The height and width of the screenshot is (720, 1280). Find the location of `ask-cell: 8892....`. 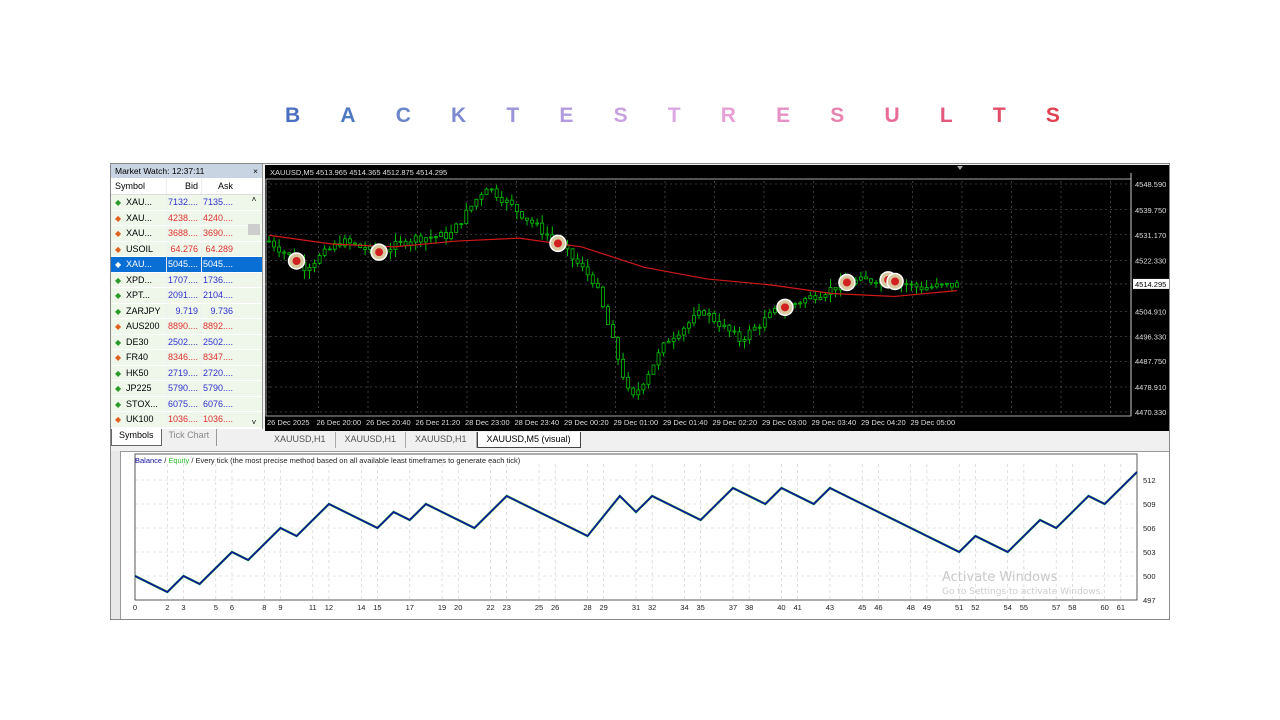

ask-cell: 8892.... is located at coordinates (218, 326).